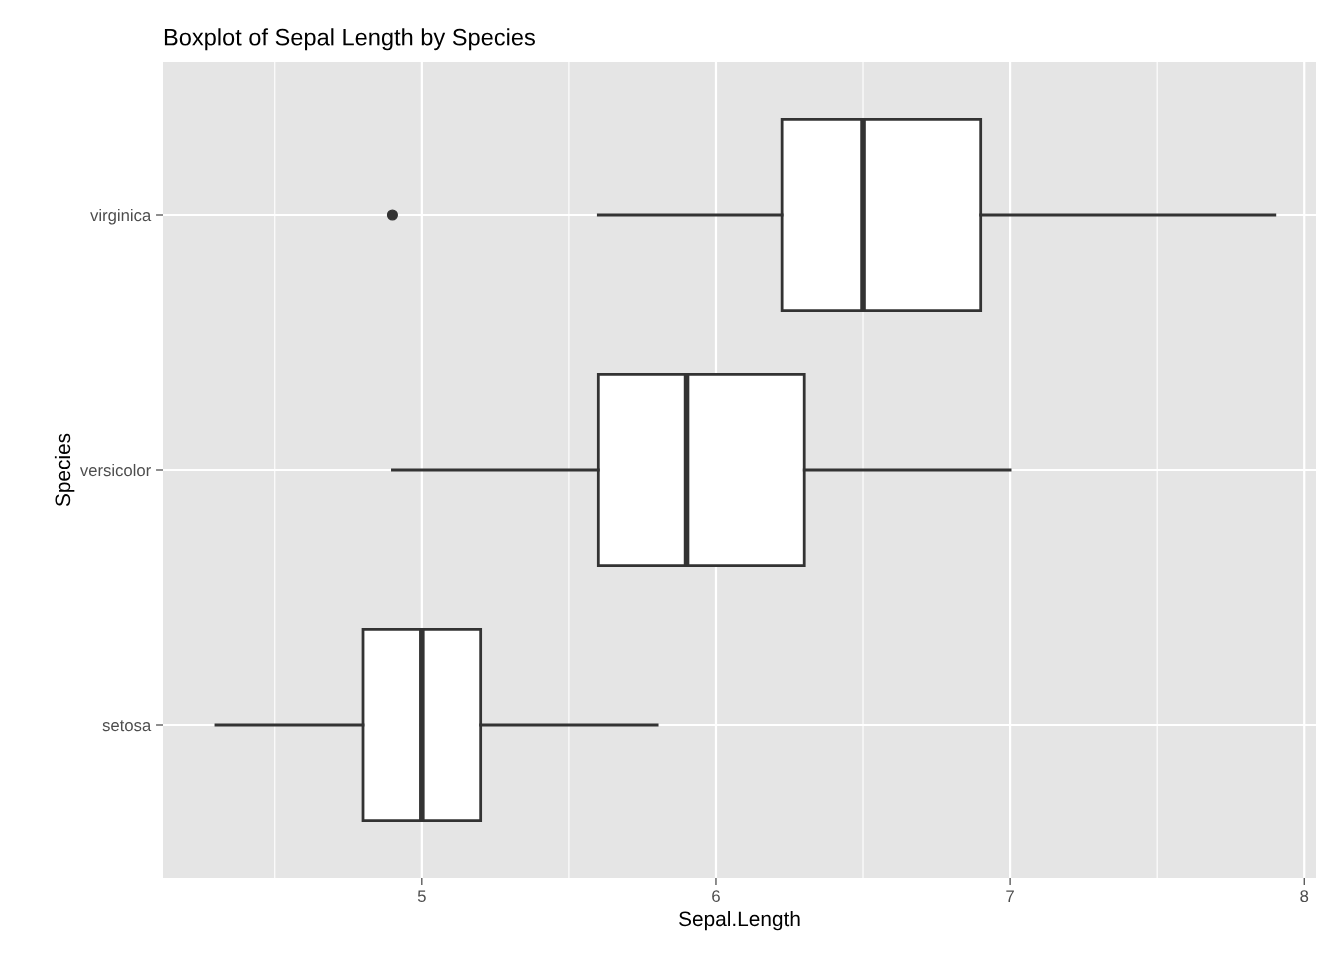 The width and height of the screenshot is (1344, 960). What do you see at coordinates (121, 216) in the screenshot?
I see `y-tick-label: virginica` at bounding box center [121, 216].